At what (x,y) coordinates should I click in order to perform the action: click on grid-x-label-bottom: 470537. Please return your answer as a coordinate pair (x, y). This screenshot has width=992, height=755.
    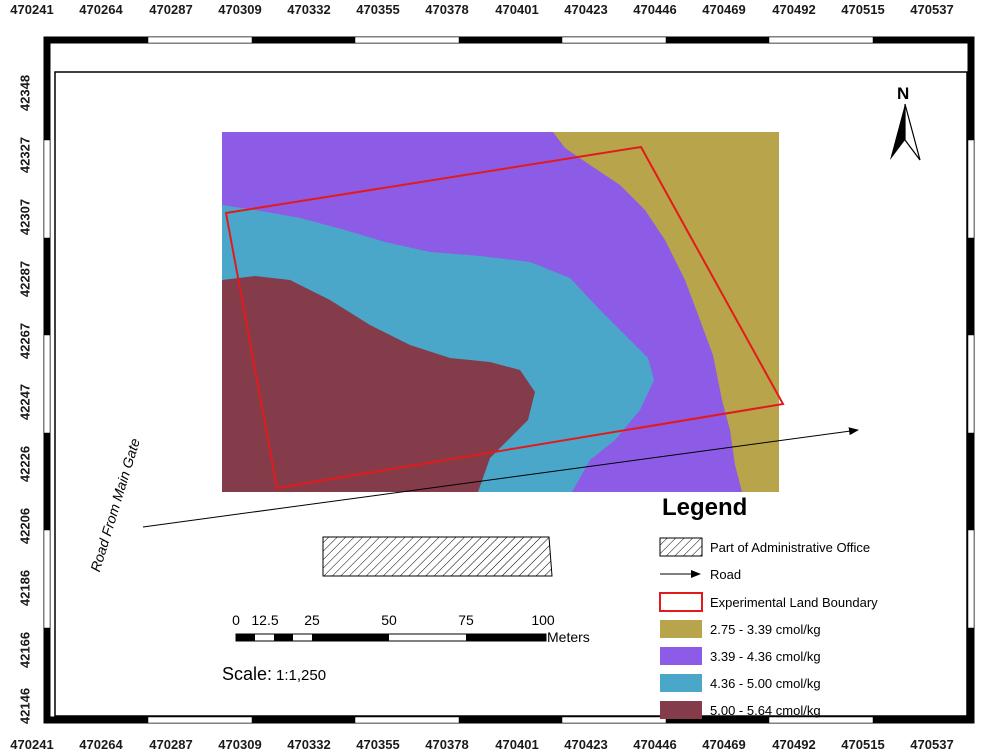
    Looking at the image, I should click on (932, 744).